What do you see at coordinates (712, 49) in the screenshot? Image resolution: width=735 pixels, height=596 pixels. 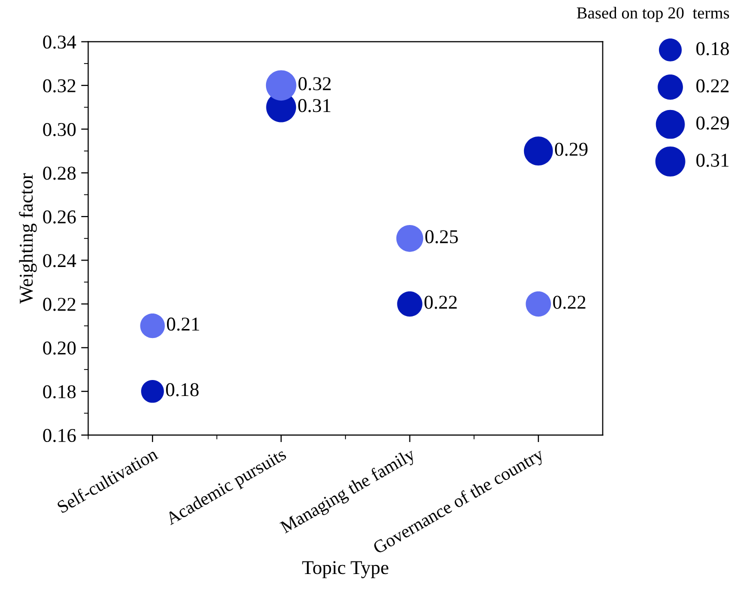 I see `legend-label: 0.18` at bounding box center [712, 49].